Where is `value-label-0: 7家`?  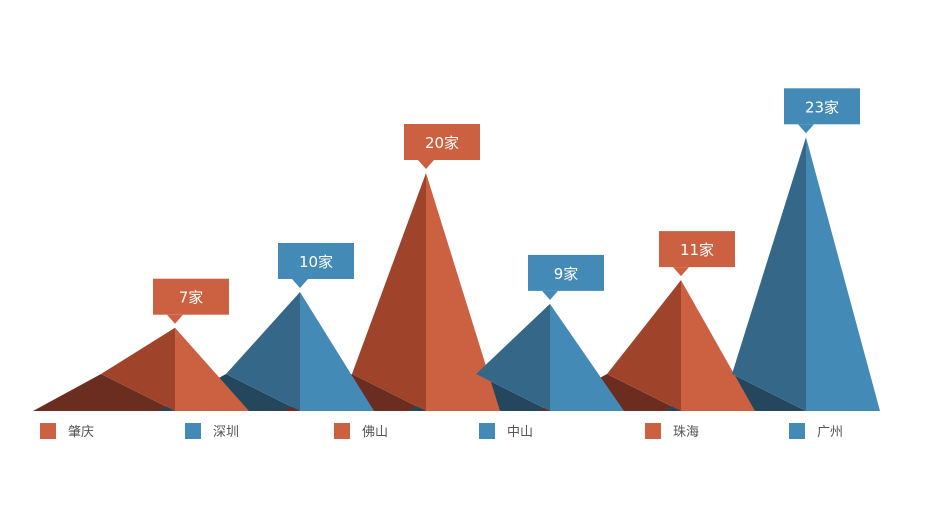
value-label-0: 7家 is located at coordinates (191, 298).